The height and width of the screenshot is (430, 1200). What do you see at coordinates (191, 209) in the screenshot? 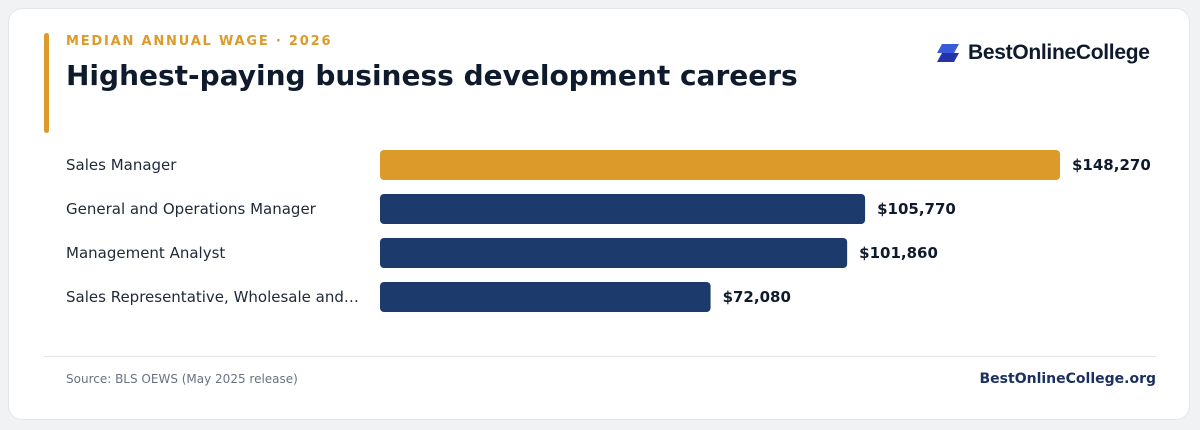
I see `category-label: General and Operations Manager` at bounding box center [191, 209].